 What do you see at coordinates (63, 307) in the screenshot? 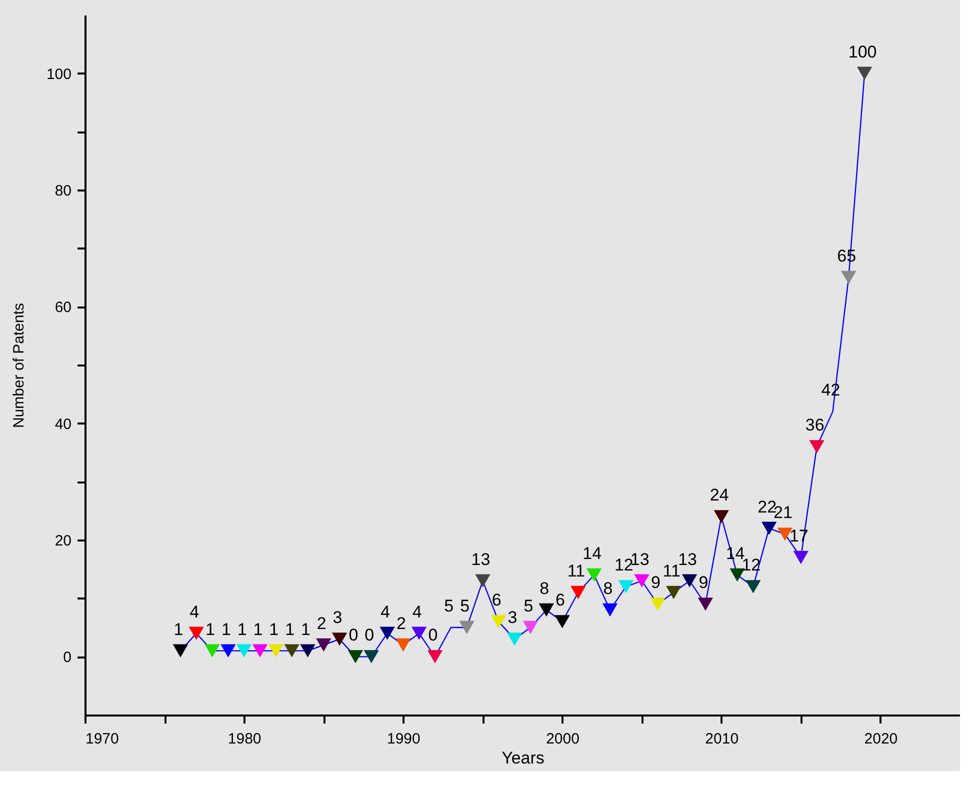
I see `y-tick-label: 60` at bounding box center [63, 307].